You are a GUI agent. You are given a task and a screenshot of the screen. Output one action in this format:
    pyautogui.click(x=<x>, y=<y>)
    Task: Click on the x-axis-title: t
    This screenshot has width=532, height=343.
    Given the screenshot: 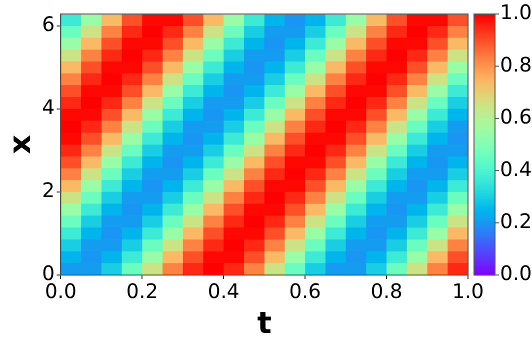 What is the action you would take?
    pyautogui.click(x=264, y=323)
    